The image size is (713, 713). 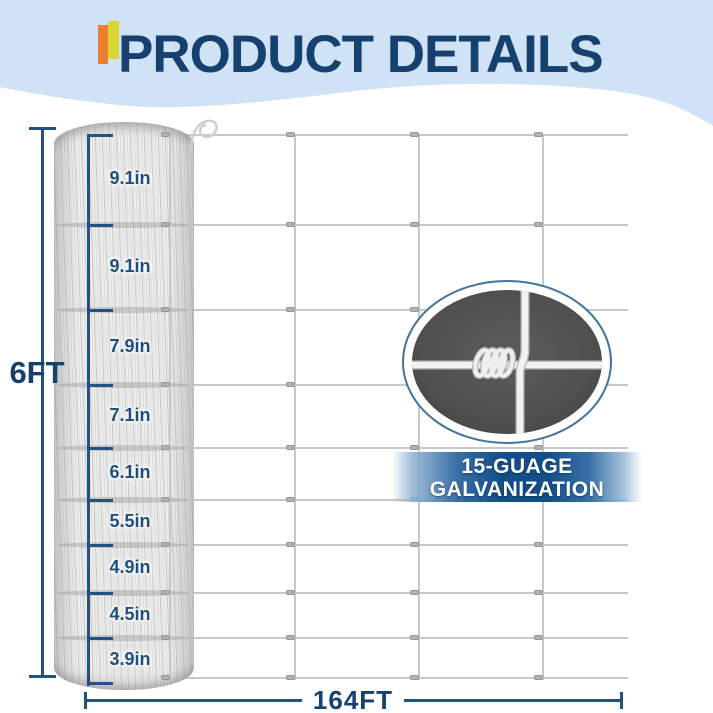 What do you see at coordinates (88, 410) in the screenshot?
I see `spacing-bracket-line` at bounding box center [88, 410].